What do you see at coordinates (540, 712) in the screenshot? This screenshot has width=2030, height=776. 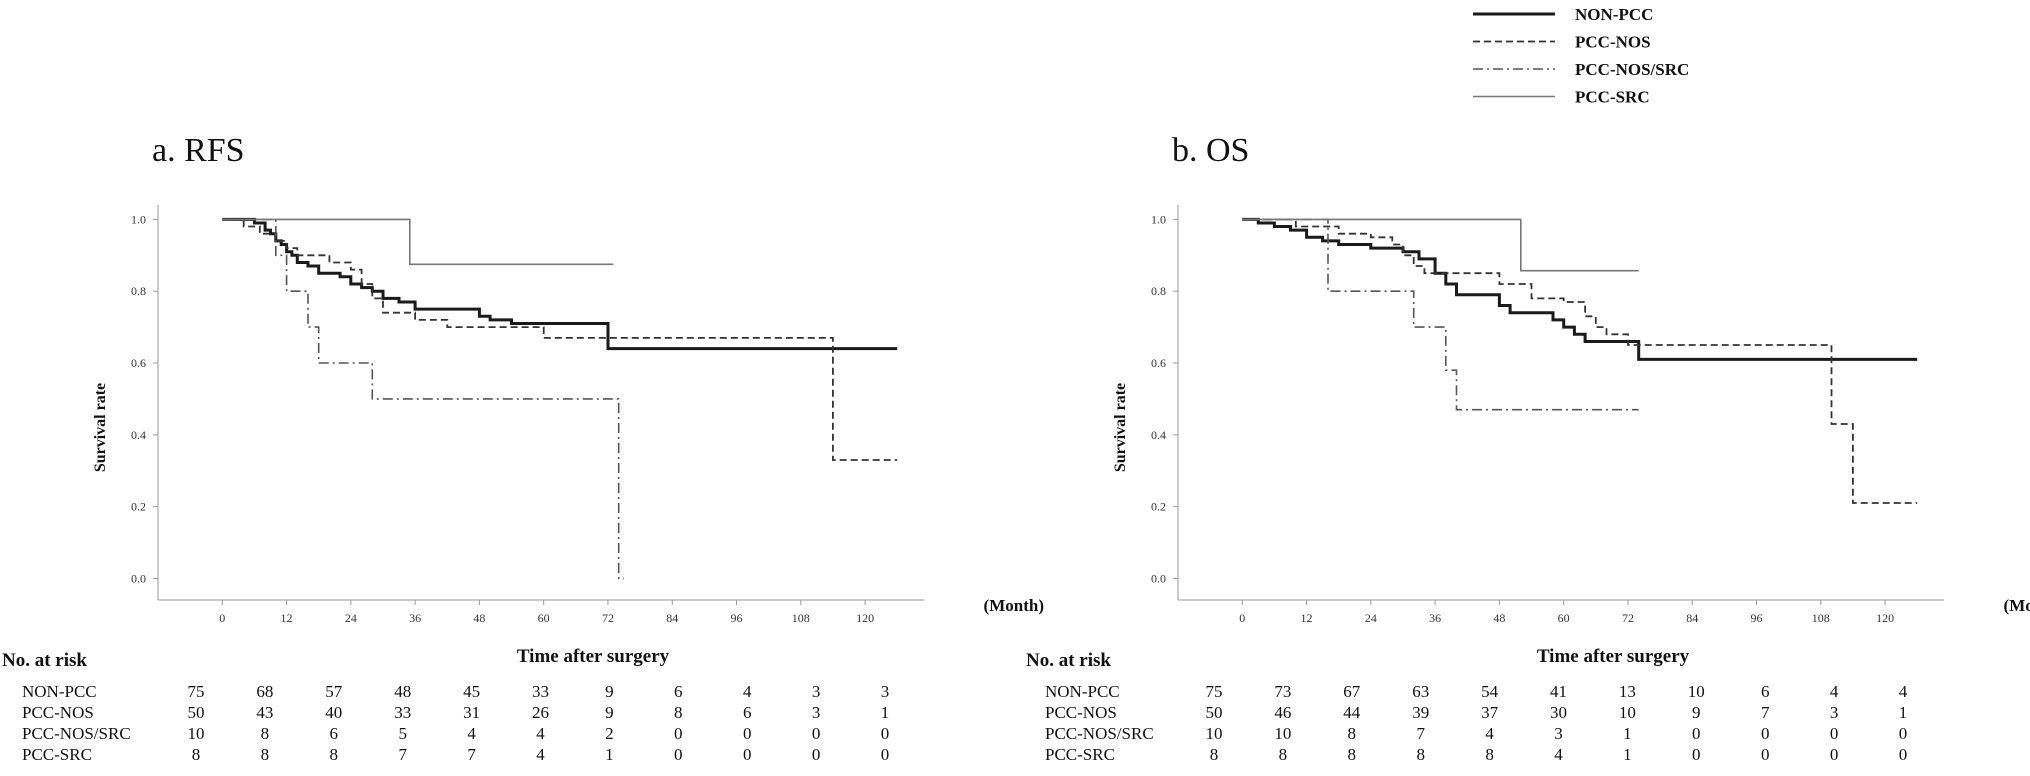 I see `risk-cell: 26` at bounding box center [540, 712].